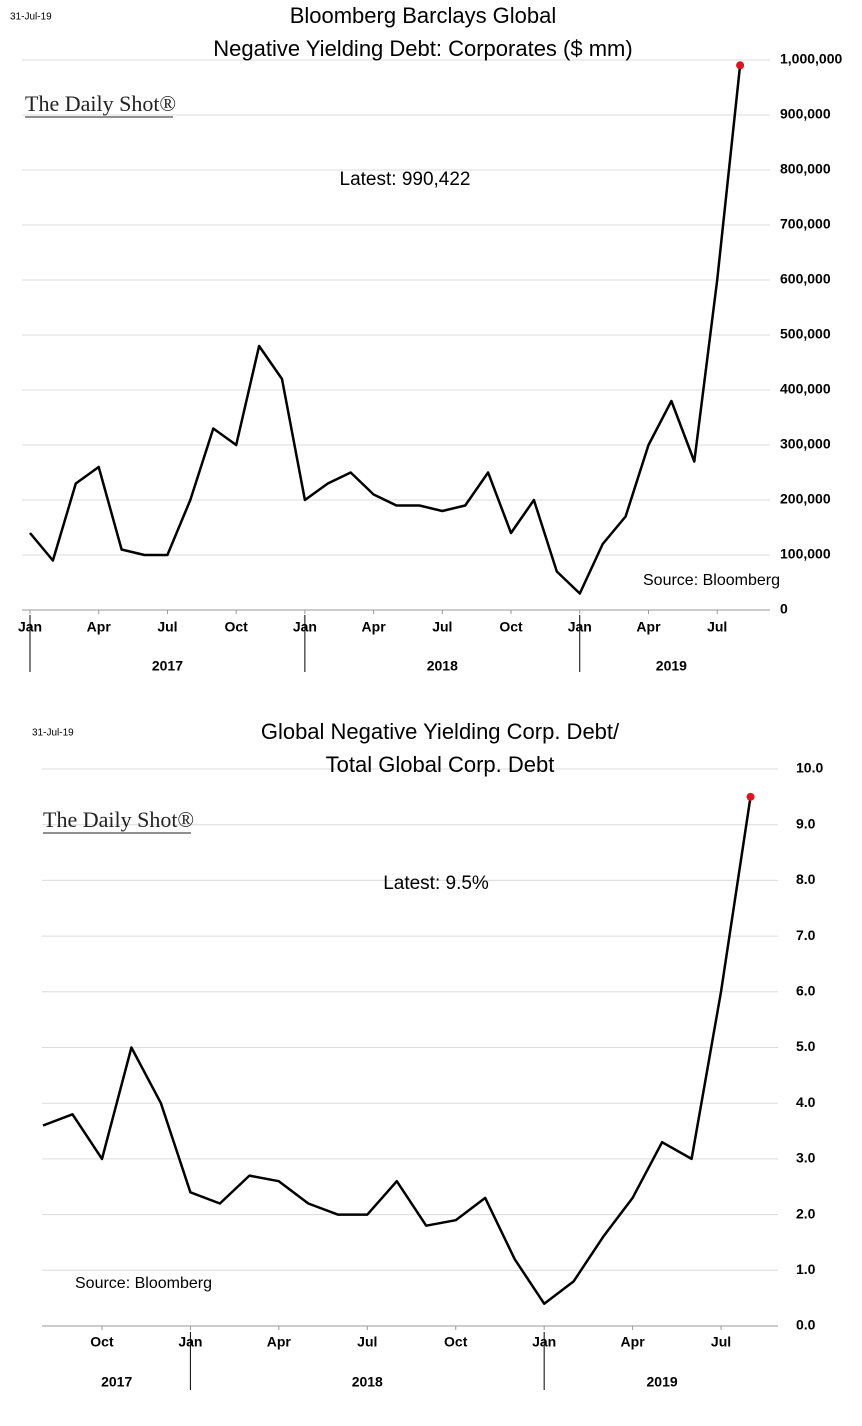 The height and width of the screenshot is (1426, 862). I want to click on y-tick-label: 1.0, so click(806, 1269).